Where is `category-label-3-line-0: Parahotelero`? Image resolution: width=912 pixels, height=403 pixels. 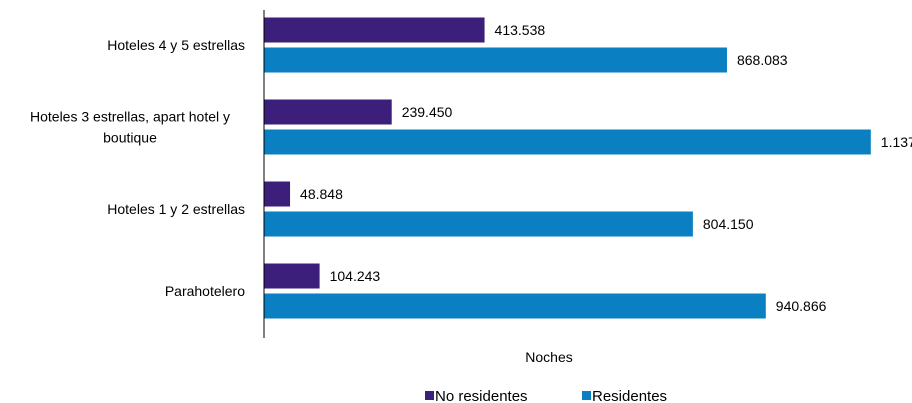 category-label-3-line-0: Parahotelero is located at coordinates (205, 291).